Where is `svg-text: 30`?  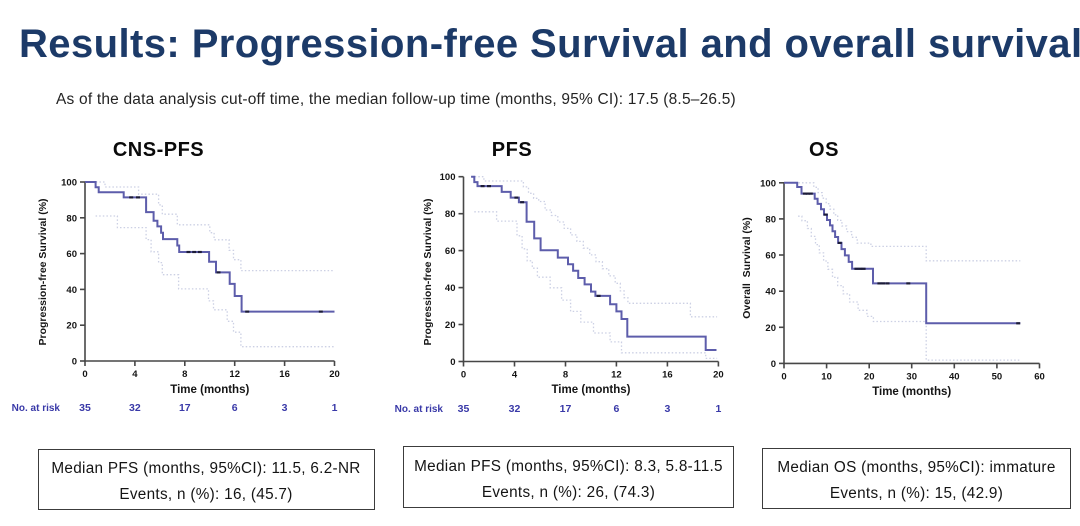 svg-text: 30 is located at coordinates (911, 376).